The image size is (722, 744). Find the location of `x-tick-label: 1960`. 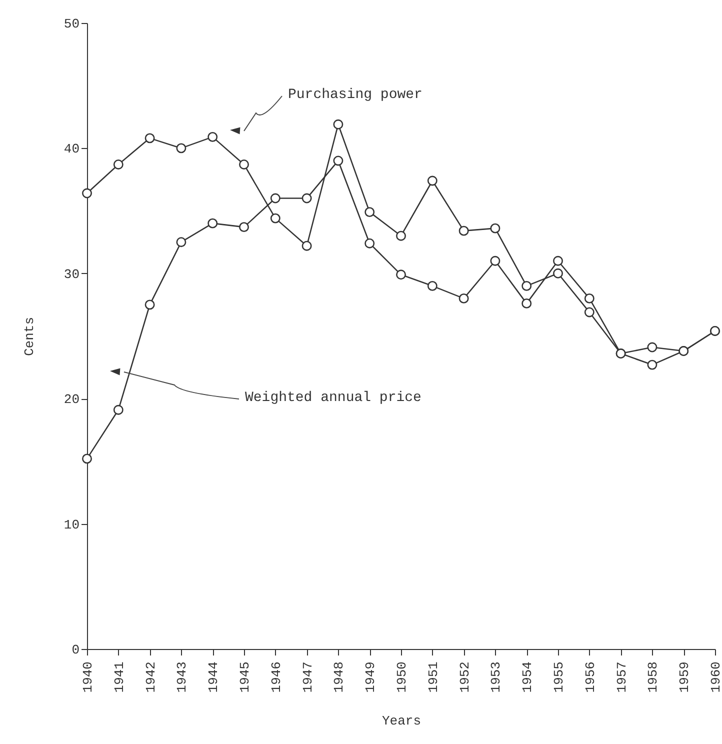

x-tick-label: 1960 is located at coordinates (715, 677).